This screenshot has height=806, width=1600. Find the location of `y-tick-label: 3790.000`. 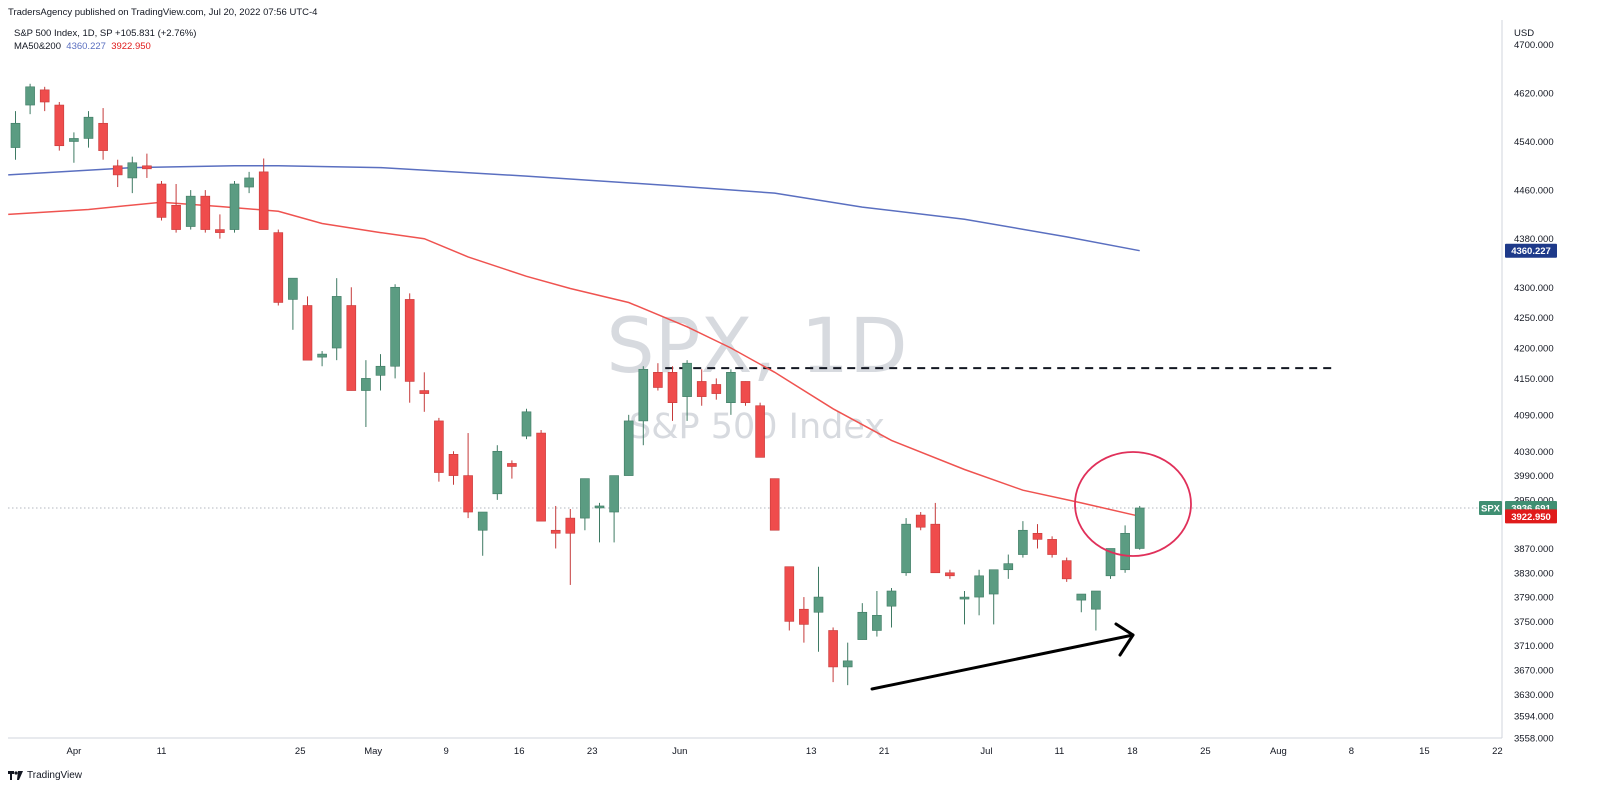

y-tick-label: 3790.000 is located at coordinates (1534, 598).